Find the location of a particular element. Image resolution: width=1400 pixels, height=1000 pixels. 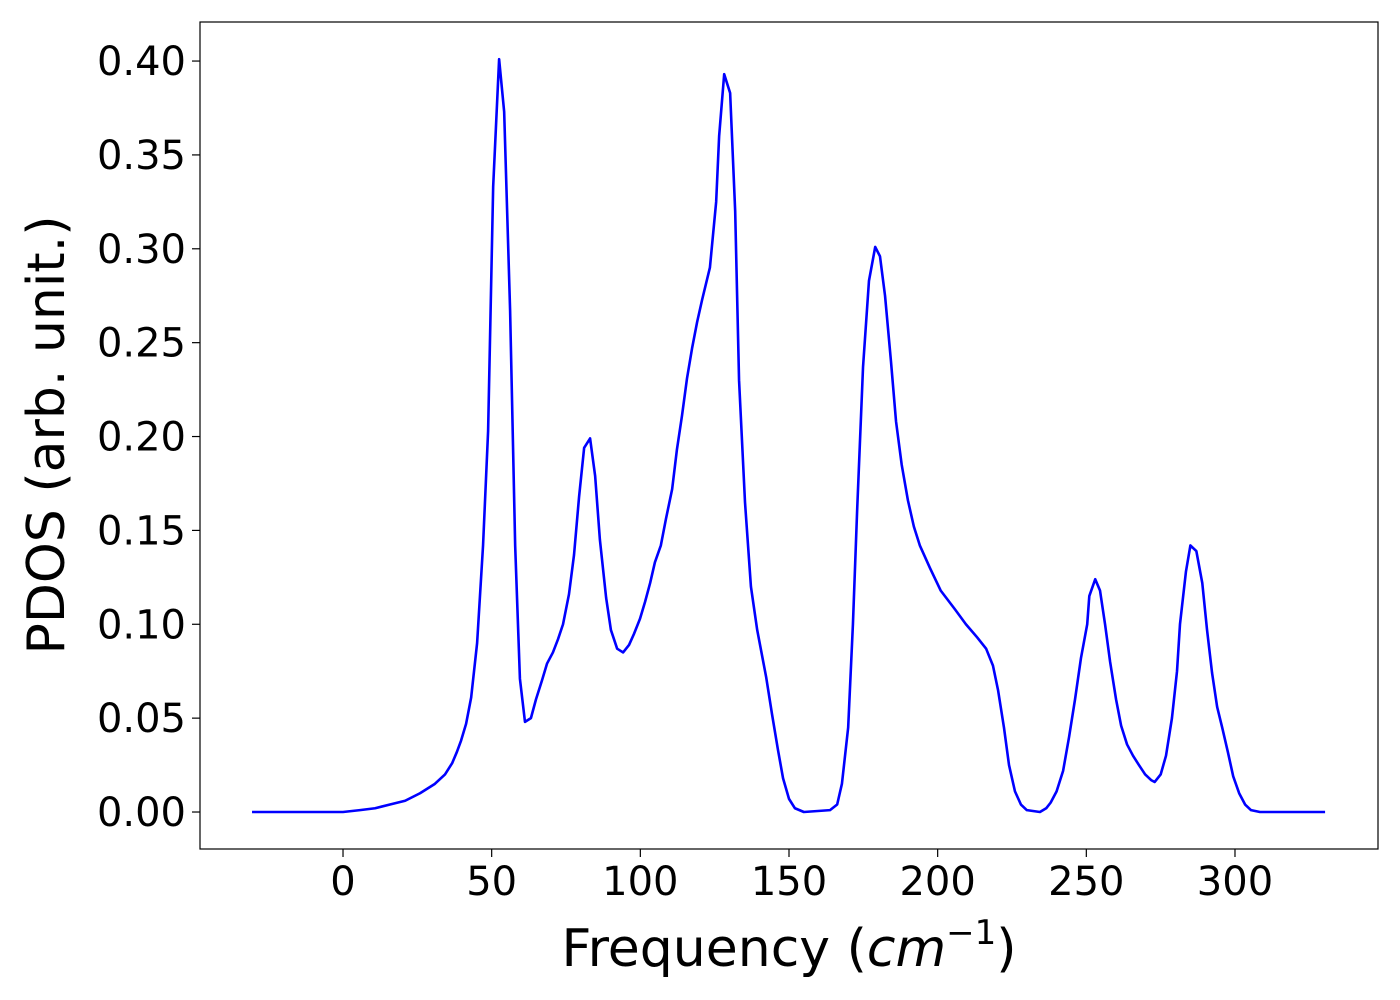

x-label-exponent: −1 is located at coordinates (971, 933).